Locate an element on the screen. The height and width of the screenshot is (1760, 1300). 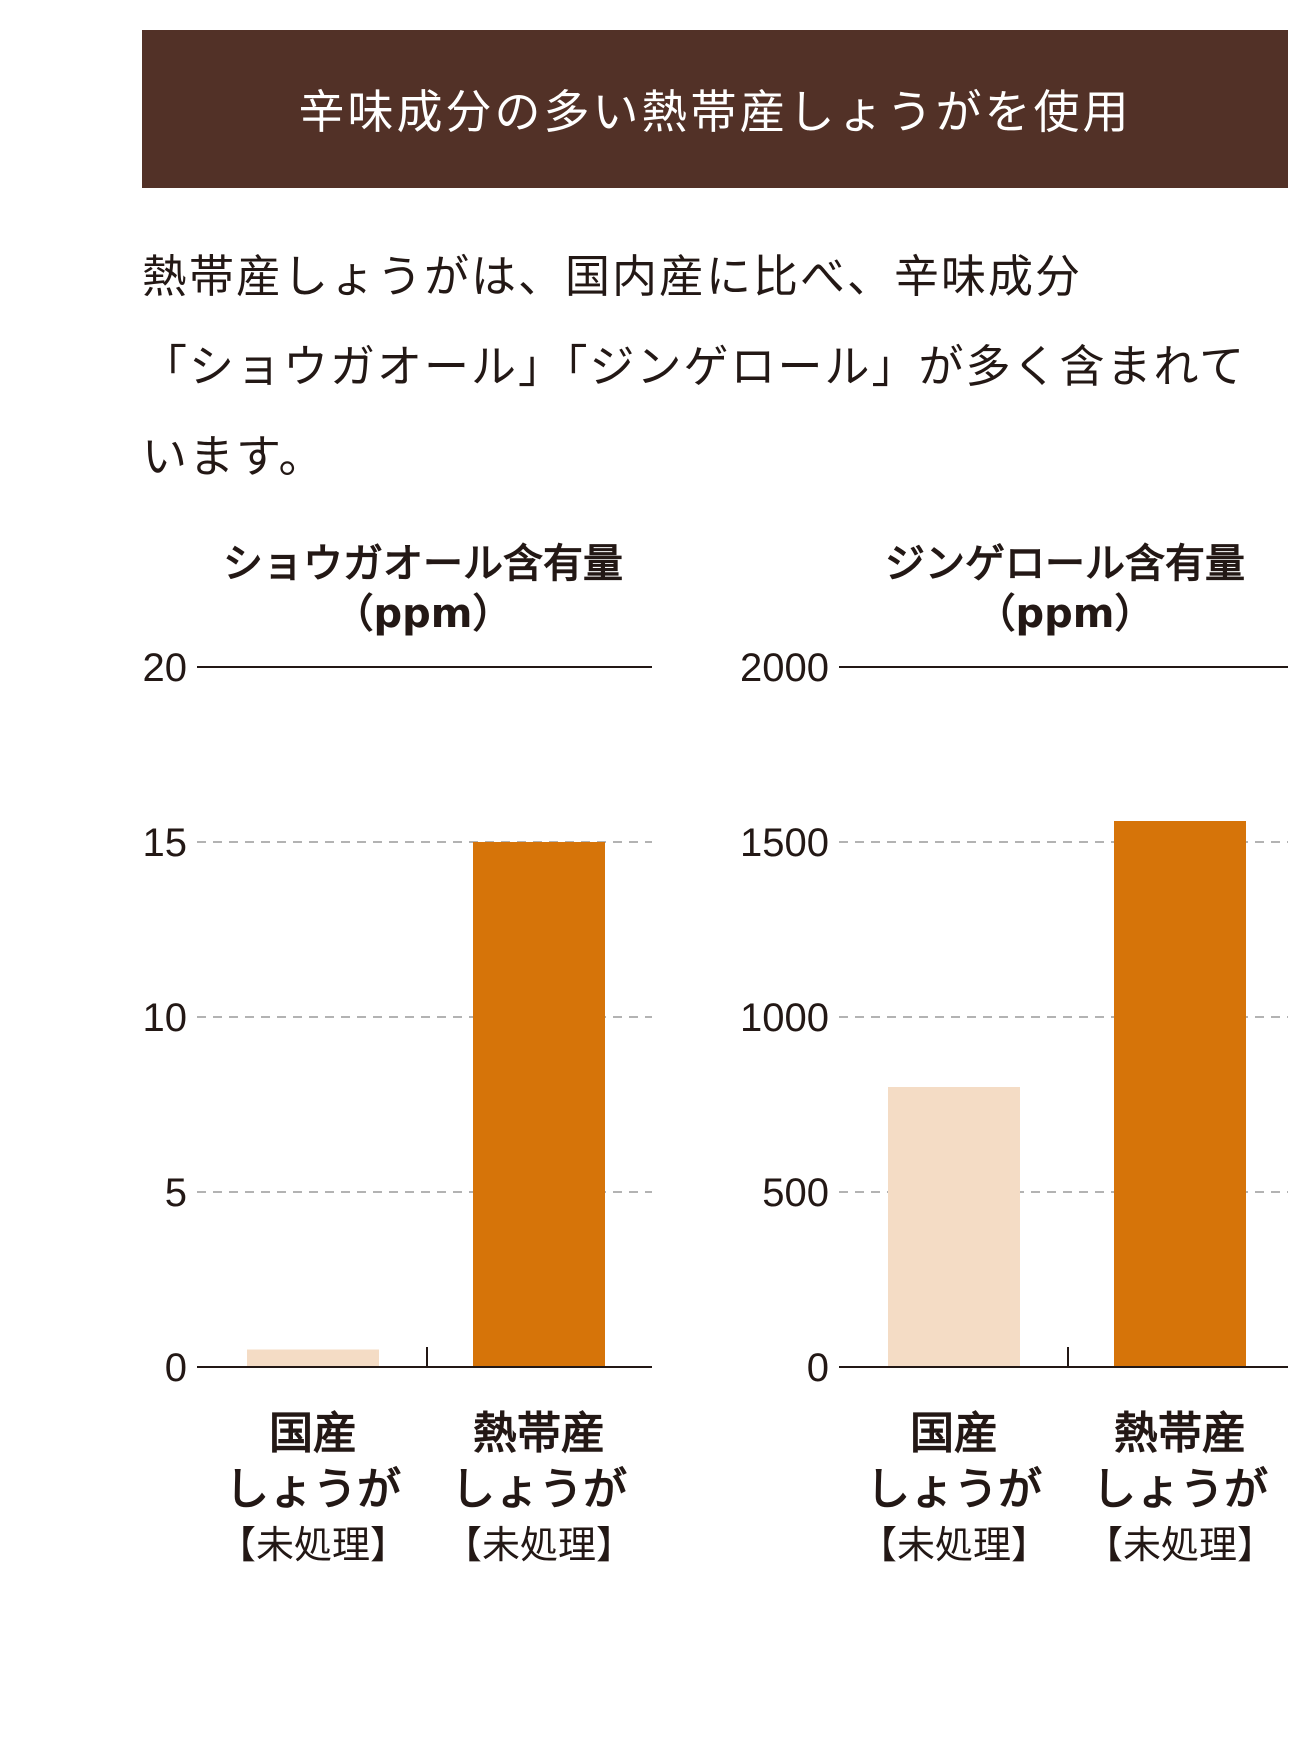
y-tick-label: 15 is located at coordinates (165, 843).